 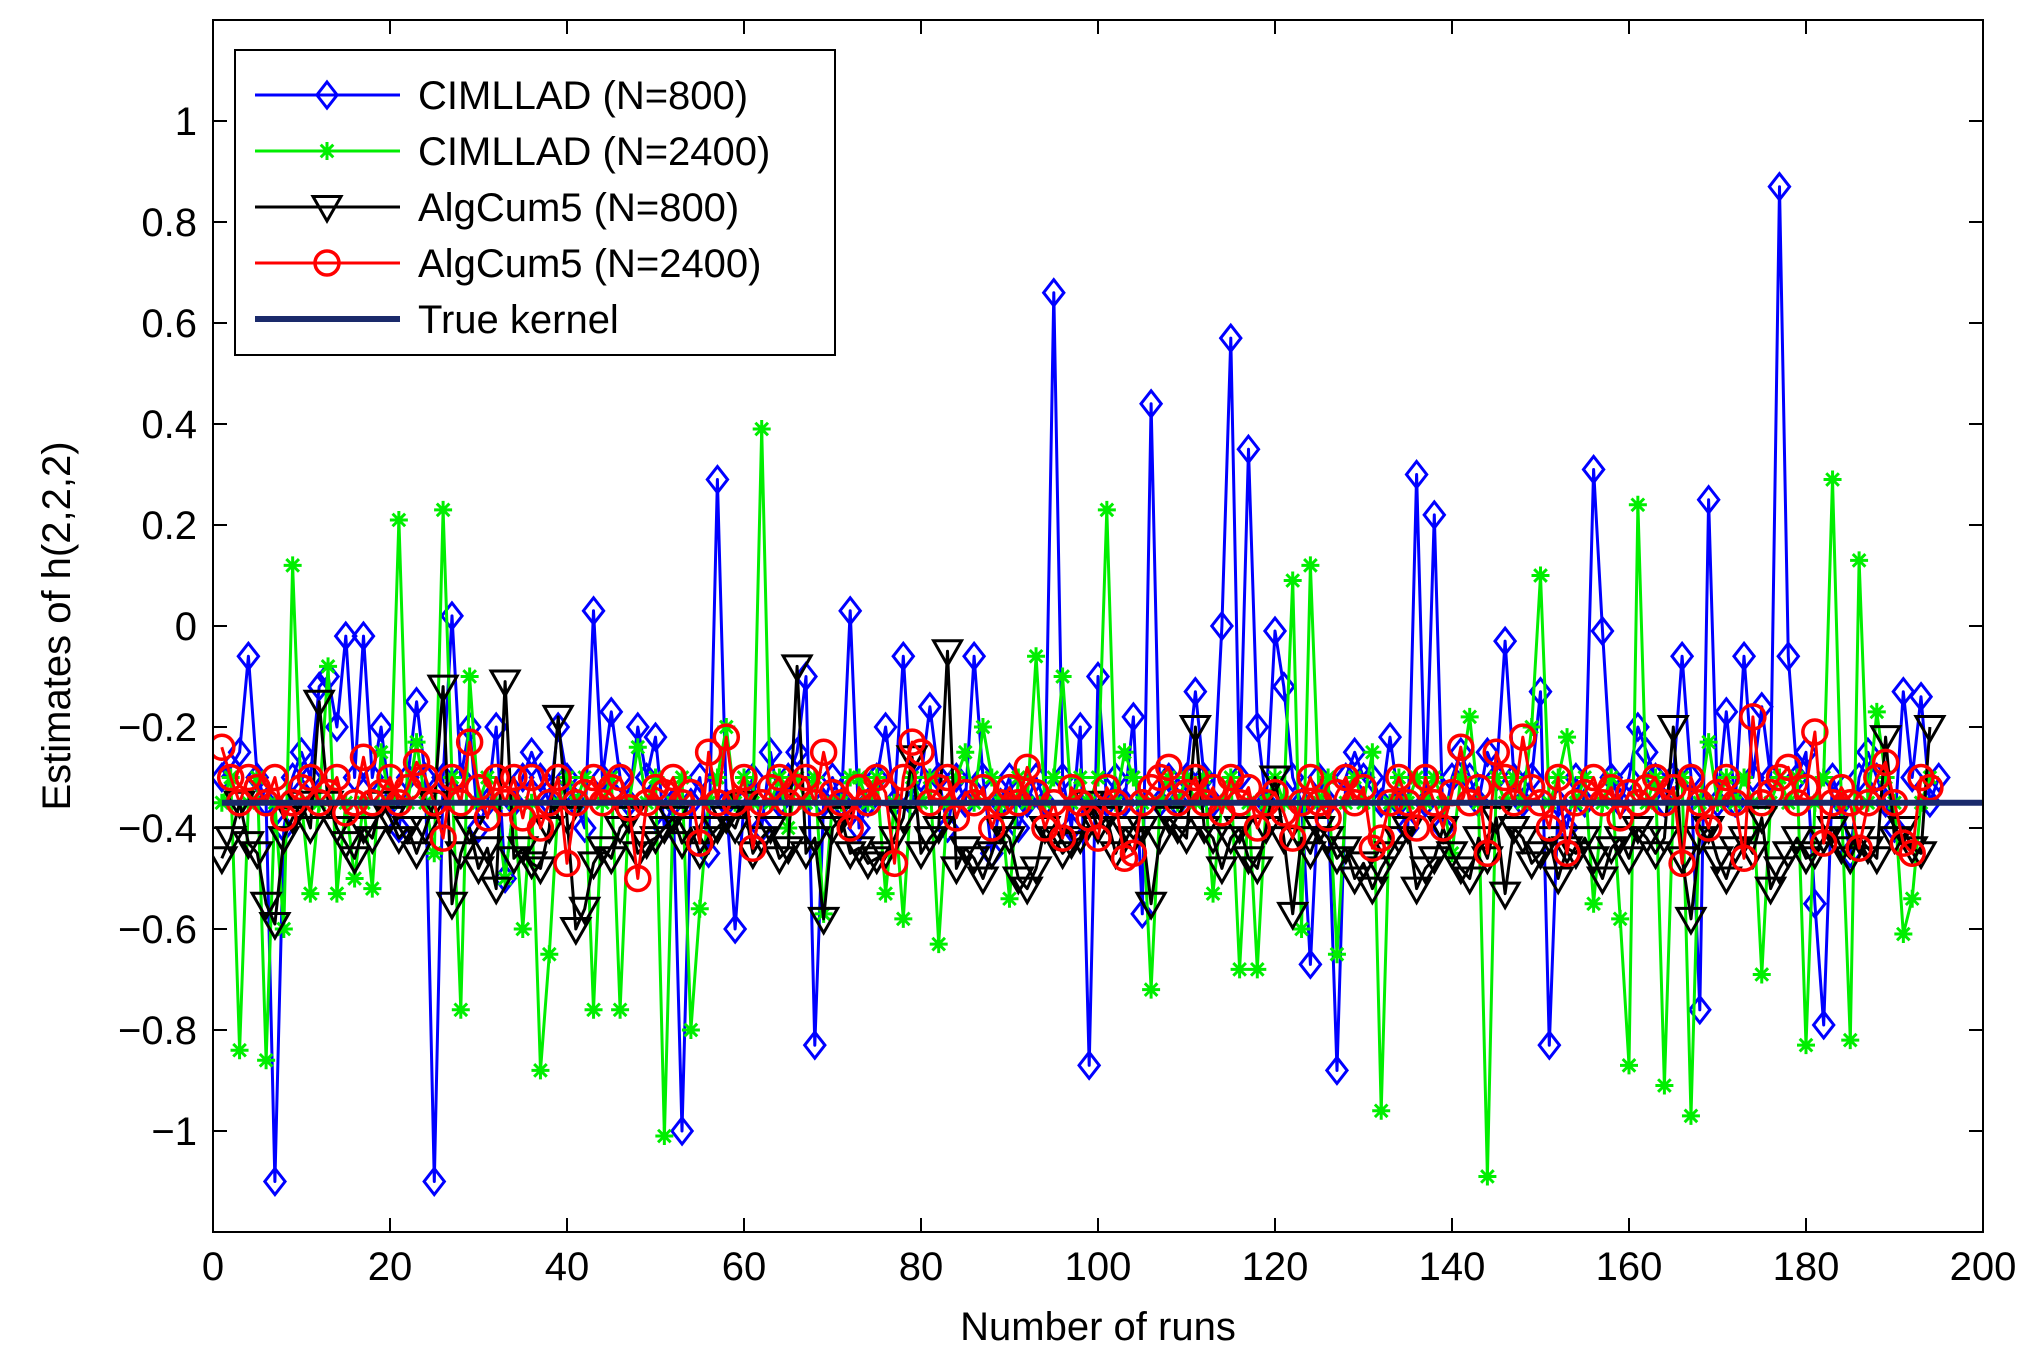 I want to click on y-tick-label: −0.6, so click(x=157, y=930).